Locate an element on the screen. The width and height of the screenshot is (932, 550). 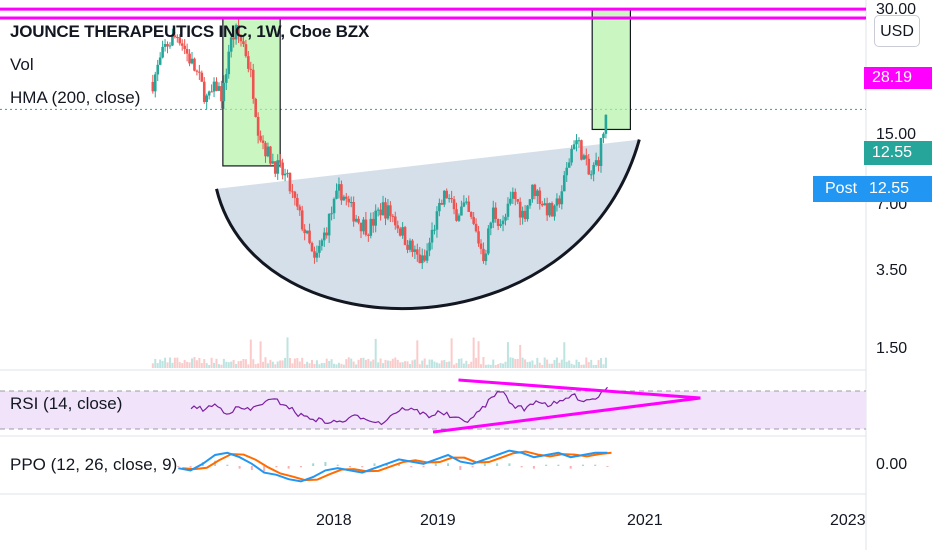
price-tick-15: 15.00 is located at coordinates (896, 134).